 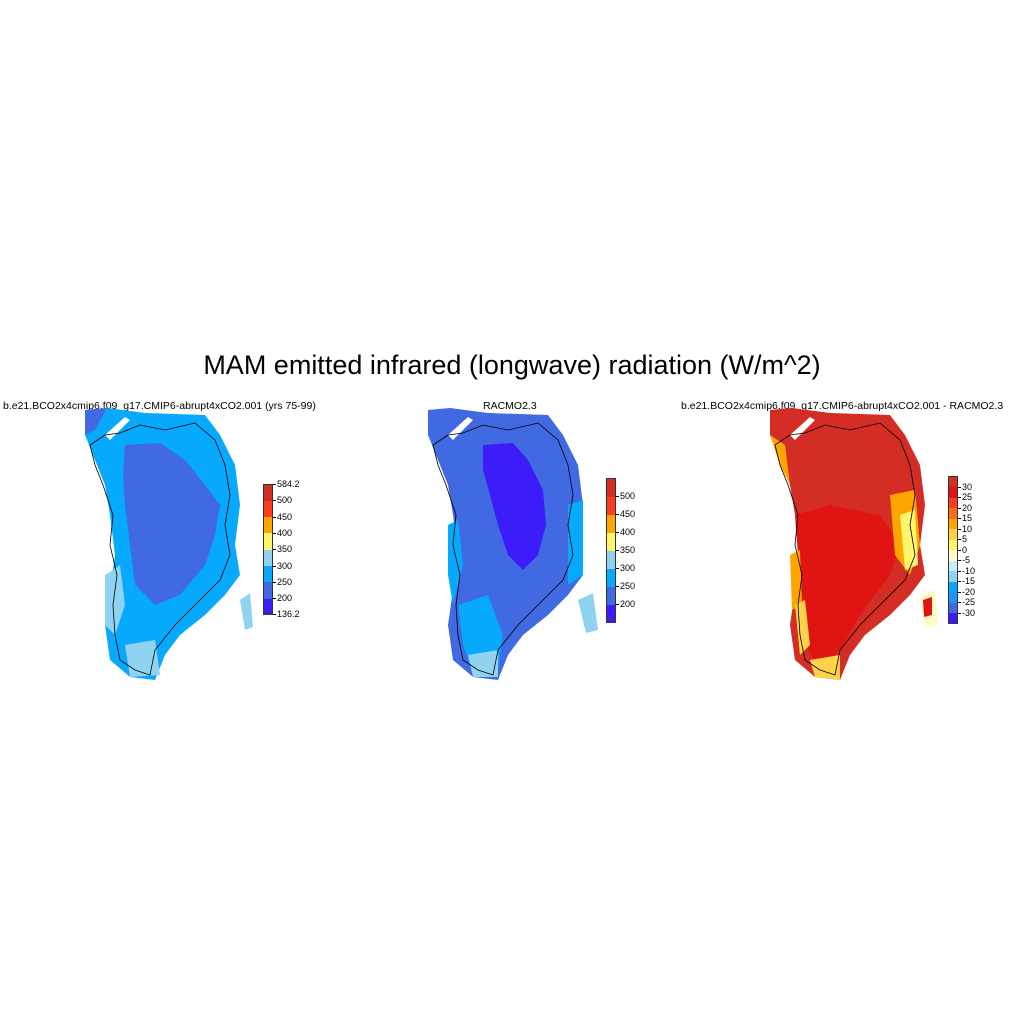 I want to click on greenland-map-diff, so click(x=854, y=544).